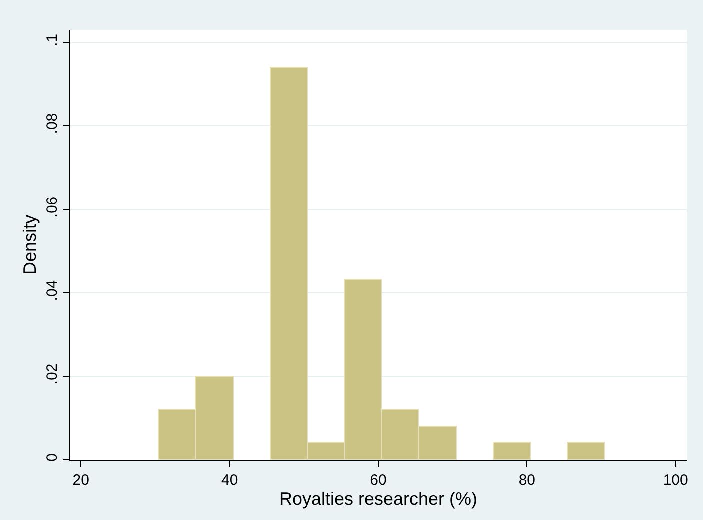 Image resolution: width=703 pixels, height=520 pixels. I want to click on x-tick-label: 20, so click(81, 480).